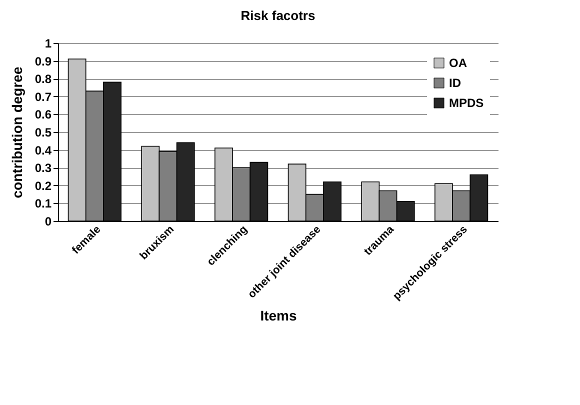  I want to click on legend-label: OA, so click(458, 63).